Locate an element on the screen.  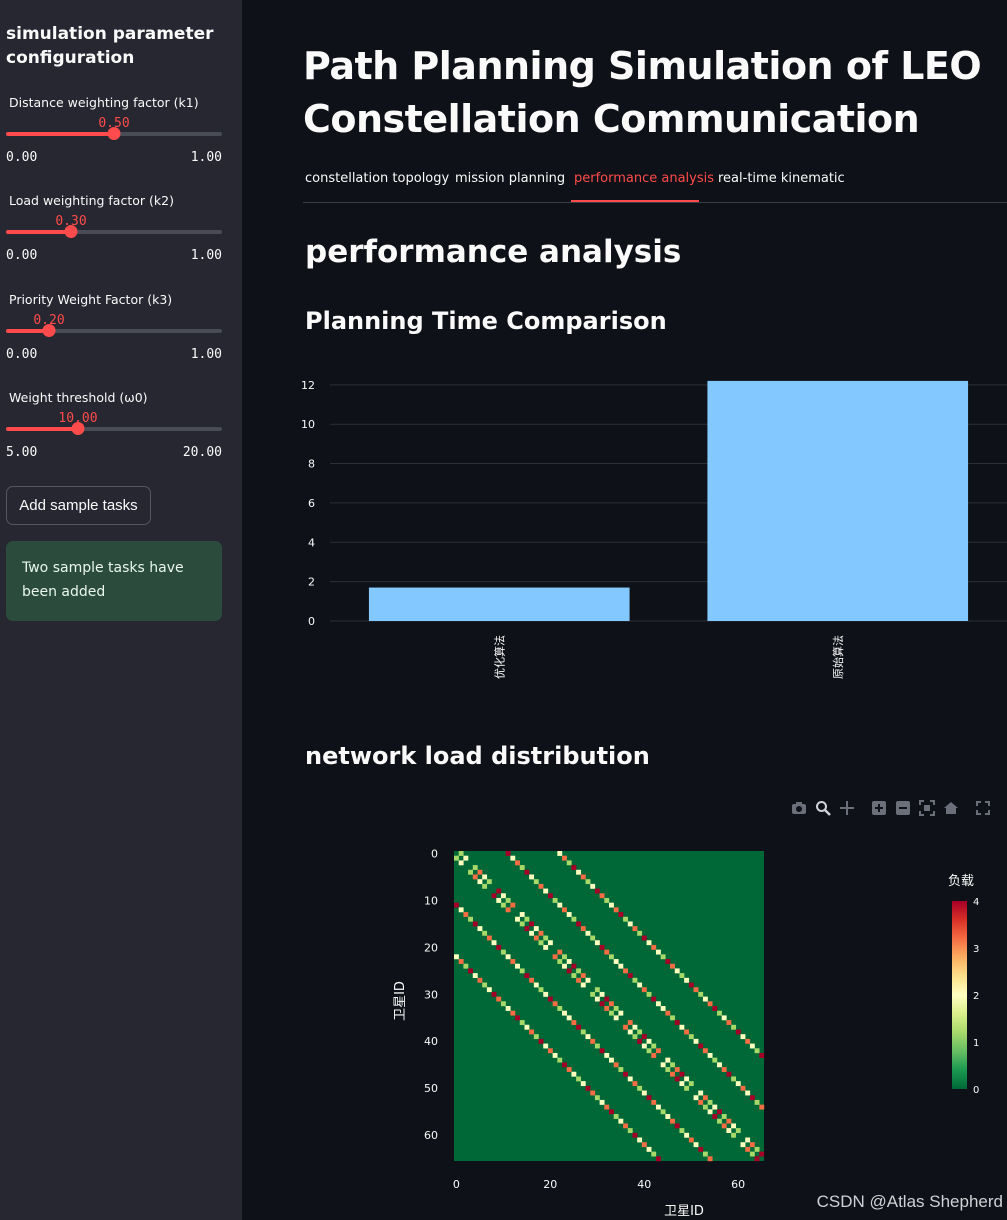
colorbar-tick-label: 3 is located at coordinates (976, 949).